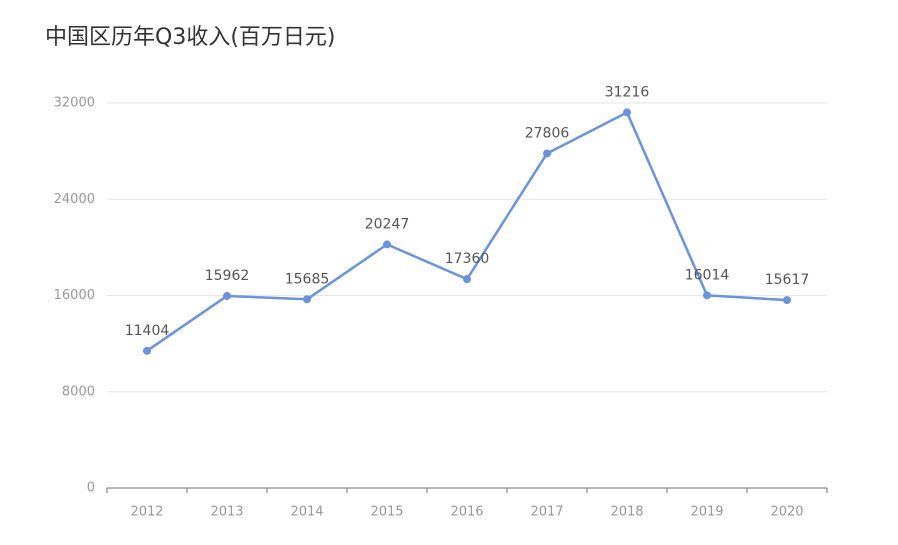 The width and height of the screenshot is (898, 545). Describe the element at coordinates (787, 280) in the screenshot. I see `data-label: 15617` at that location.